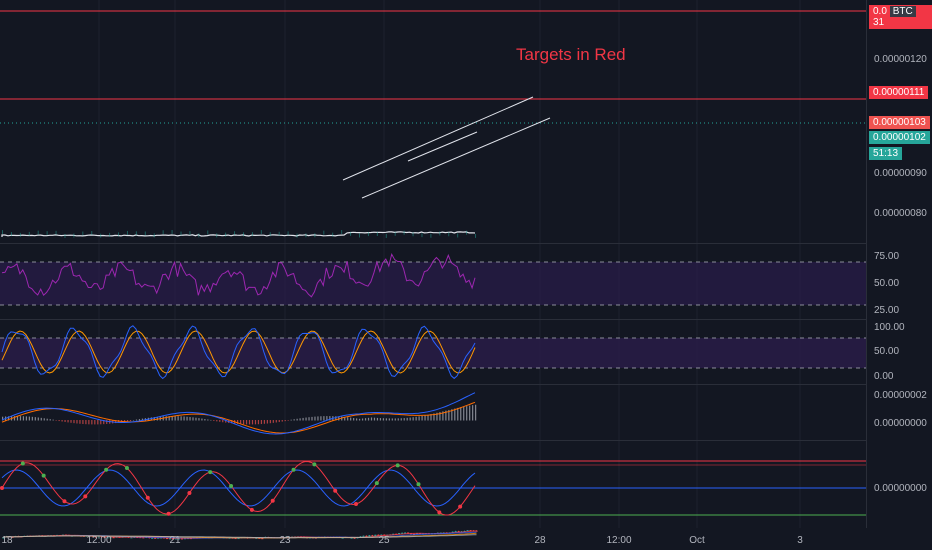 The width and height of the screenshot is (932, 550). I want to click on x-tick: 3, so click(800, 540).